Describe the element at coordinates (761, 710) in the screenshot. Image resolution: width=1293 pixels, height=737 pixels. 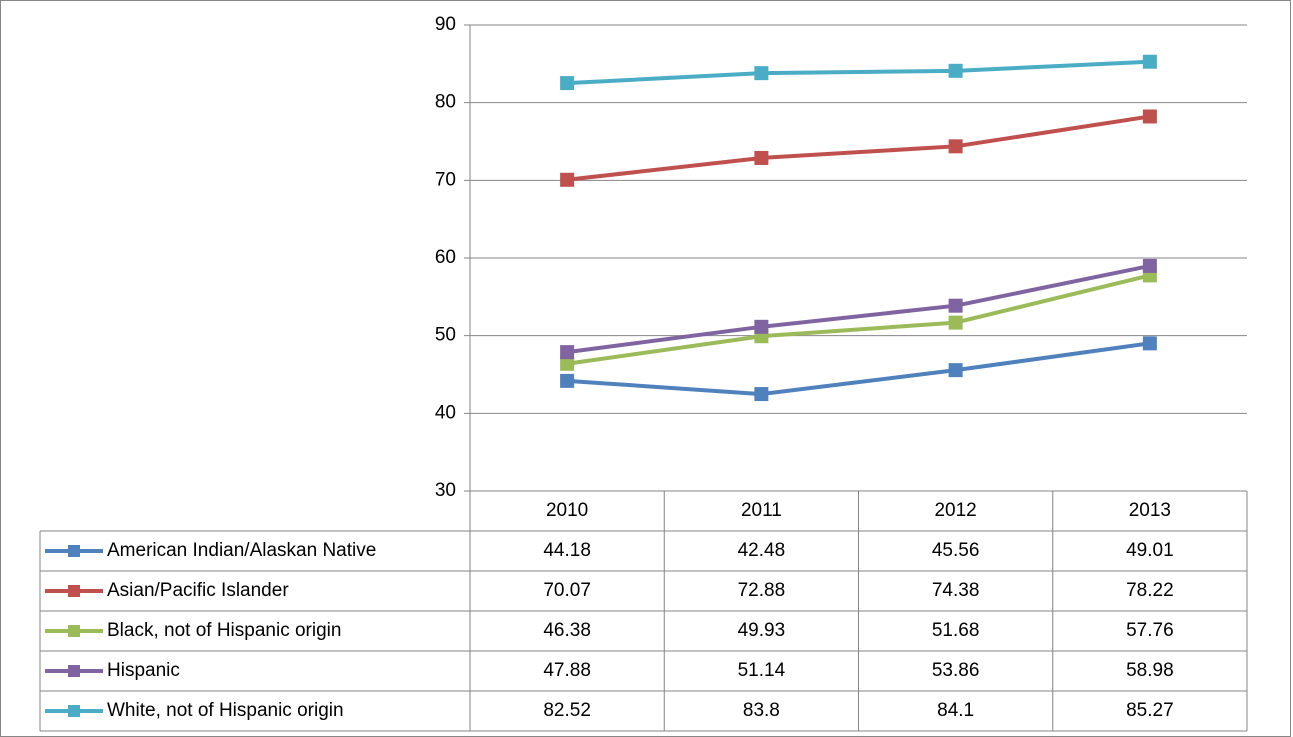
I see `table-value: 83.8` at that location.